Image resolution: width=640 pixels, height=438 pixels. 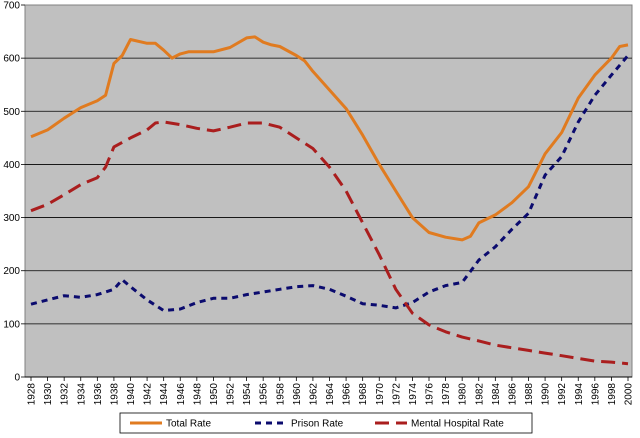 I want to click on y-tick-label: 500, so click(x=11, y=112).